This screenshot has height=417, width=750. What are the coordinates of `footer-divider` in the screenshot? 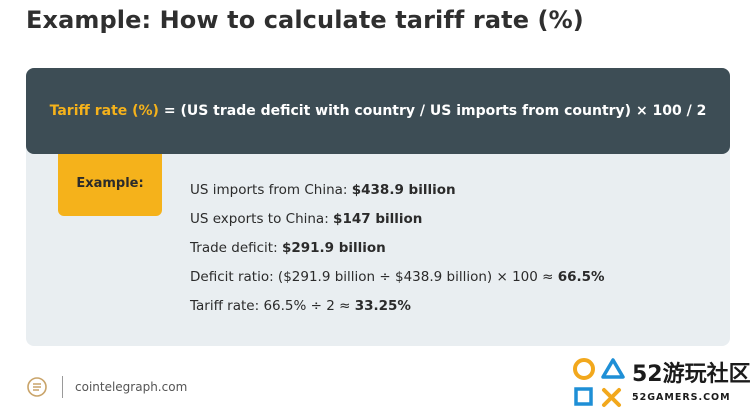 It's located at (62, 387).